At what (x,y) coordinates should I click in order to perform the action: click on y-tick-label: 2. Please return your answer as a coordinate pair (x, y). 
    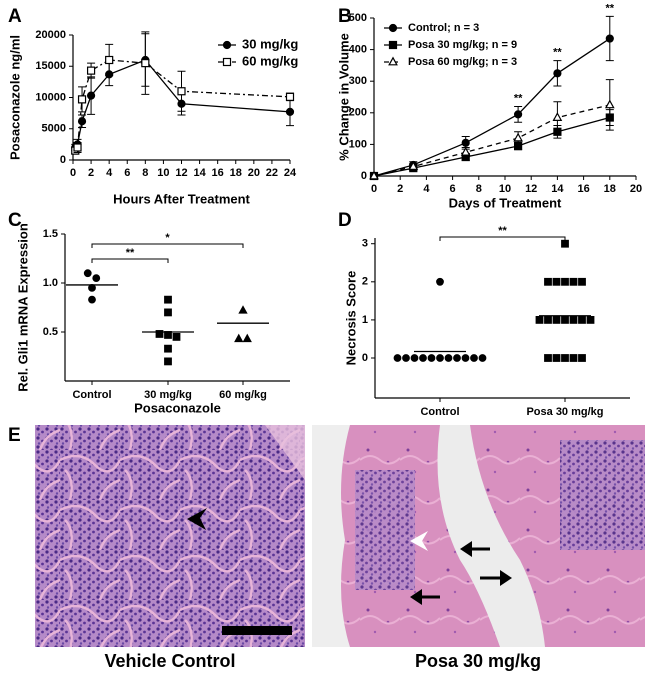
    Looking at the image, I should click on (365, 282).